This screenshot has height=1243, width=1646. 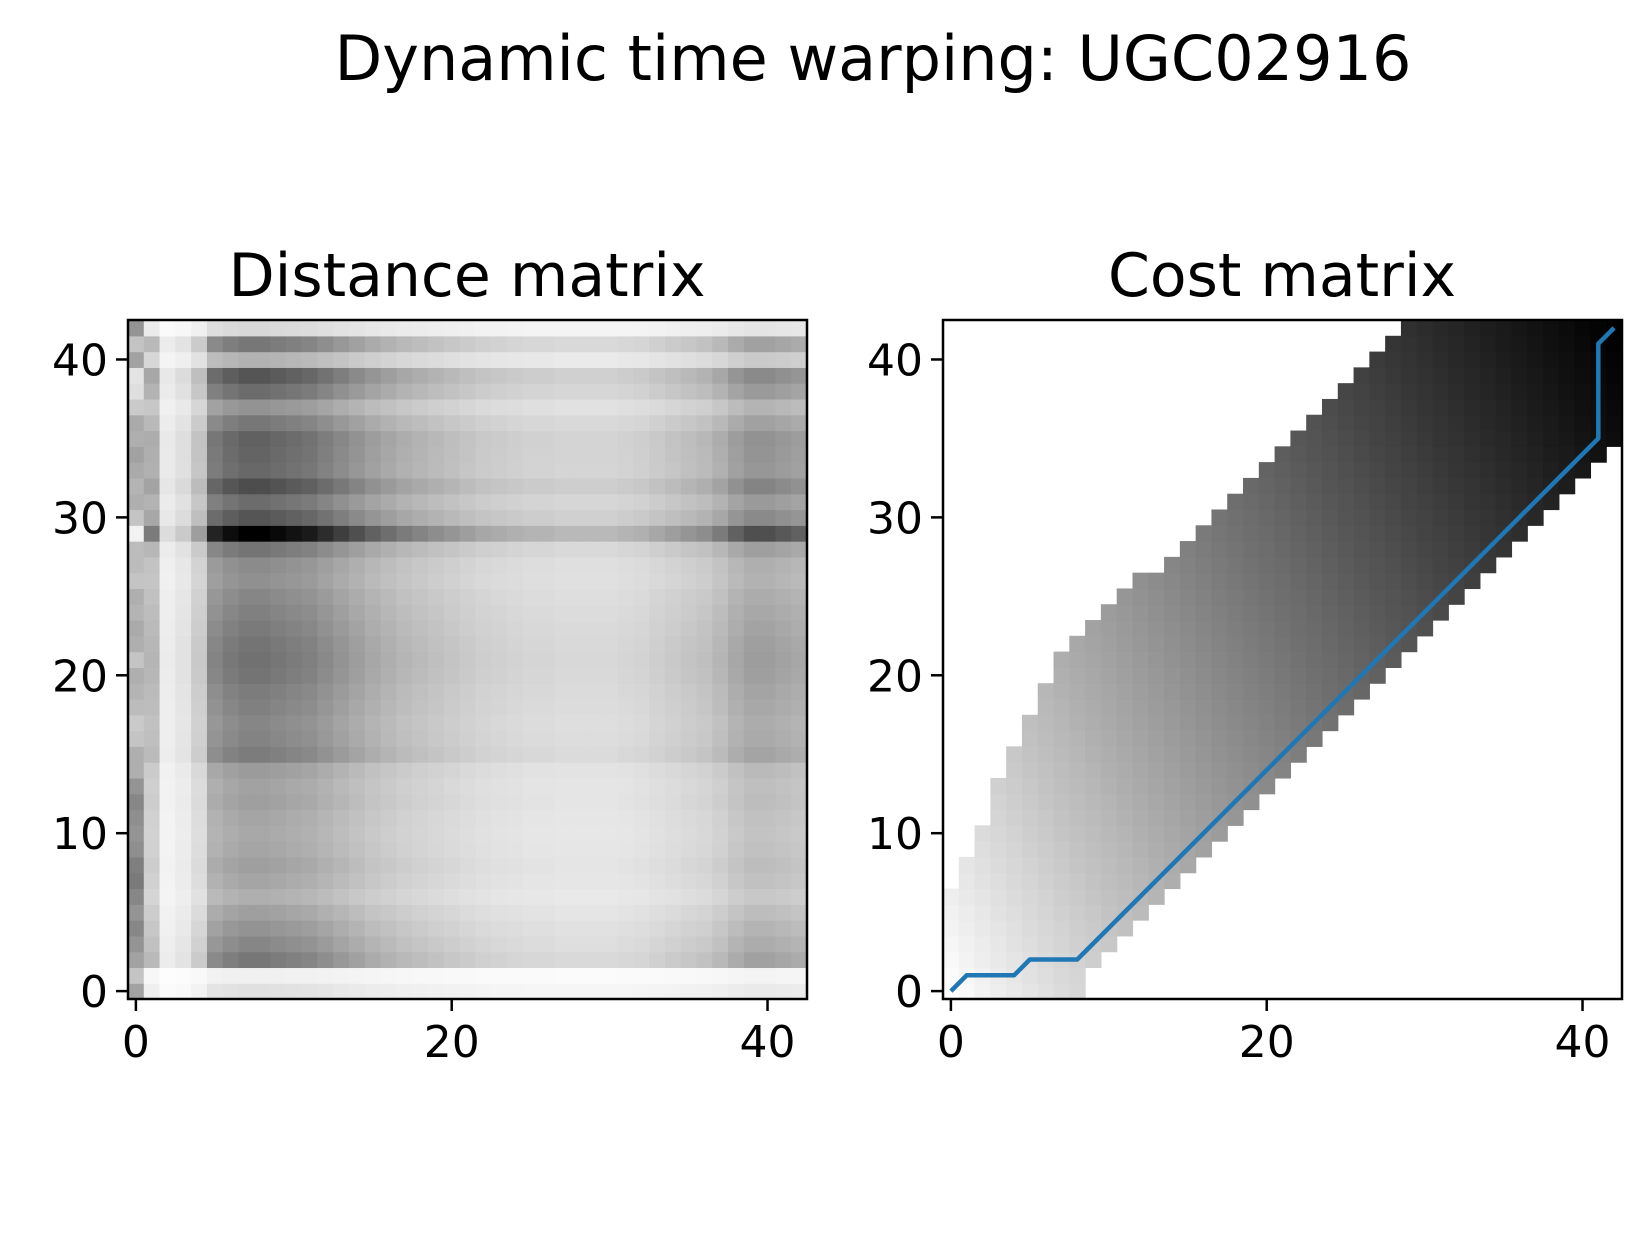 I want to click on x-tick-label: 20, so click(x=1267, y=1042).